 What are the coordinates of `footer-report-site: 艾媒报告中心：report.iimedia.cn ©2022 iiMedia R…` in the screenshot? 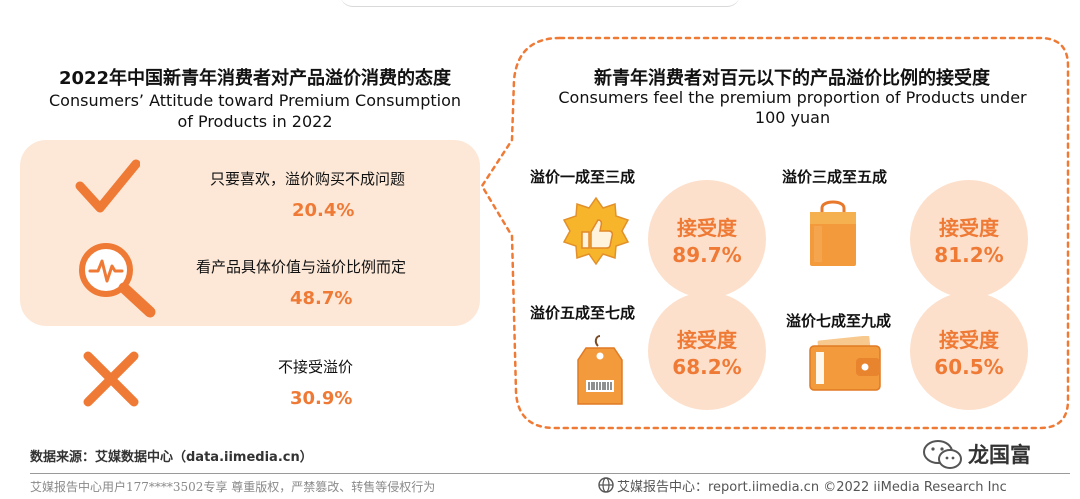 It's located at (812, 487).